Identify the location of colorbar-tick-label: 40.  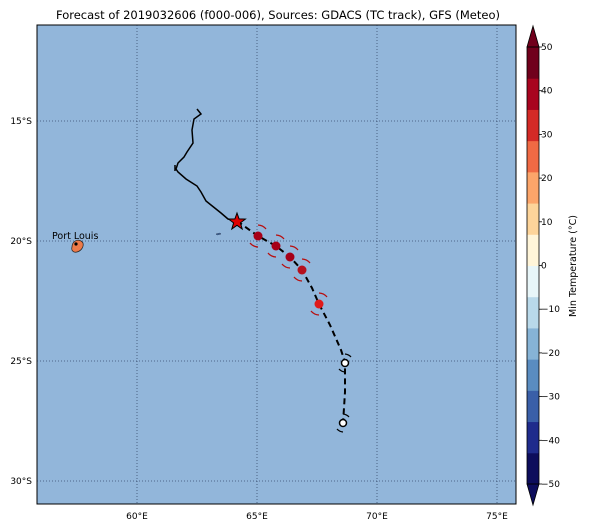
(547, 92).